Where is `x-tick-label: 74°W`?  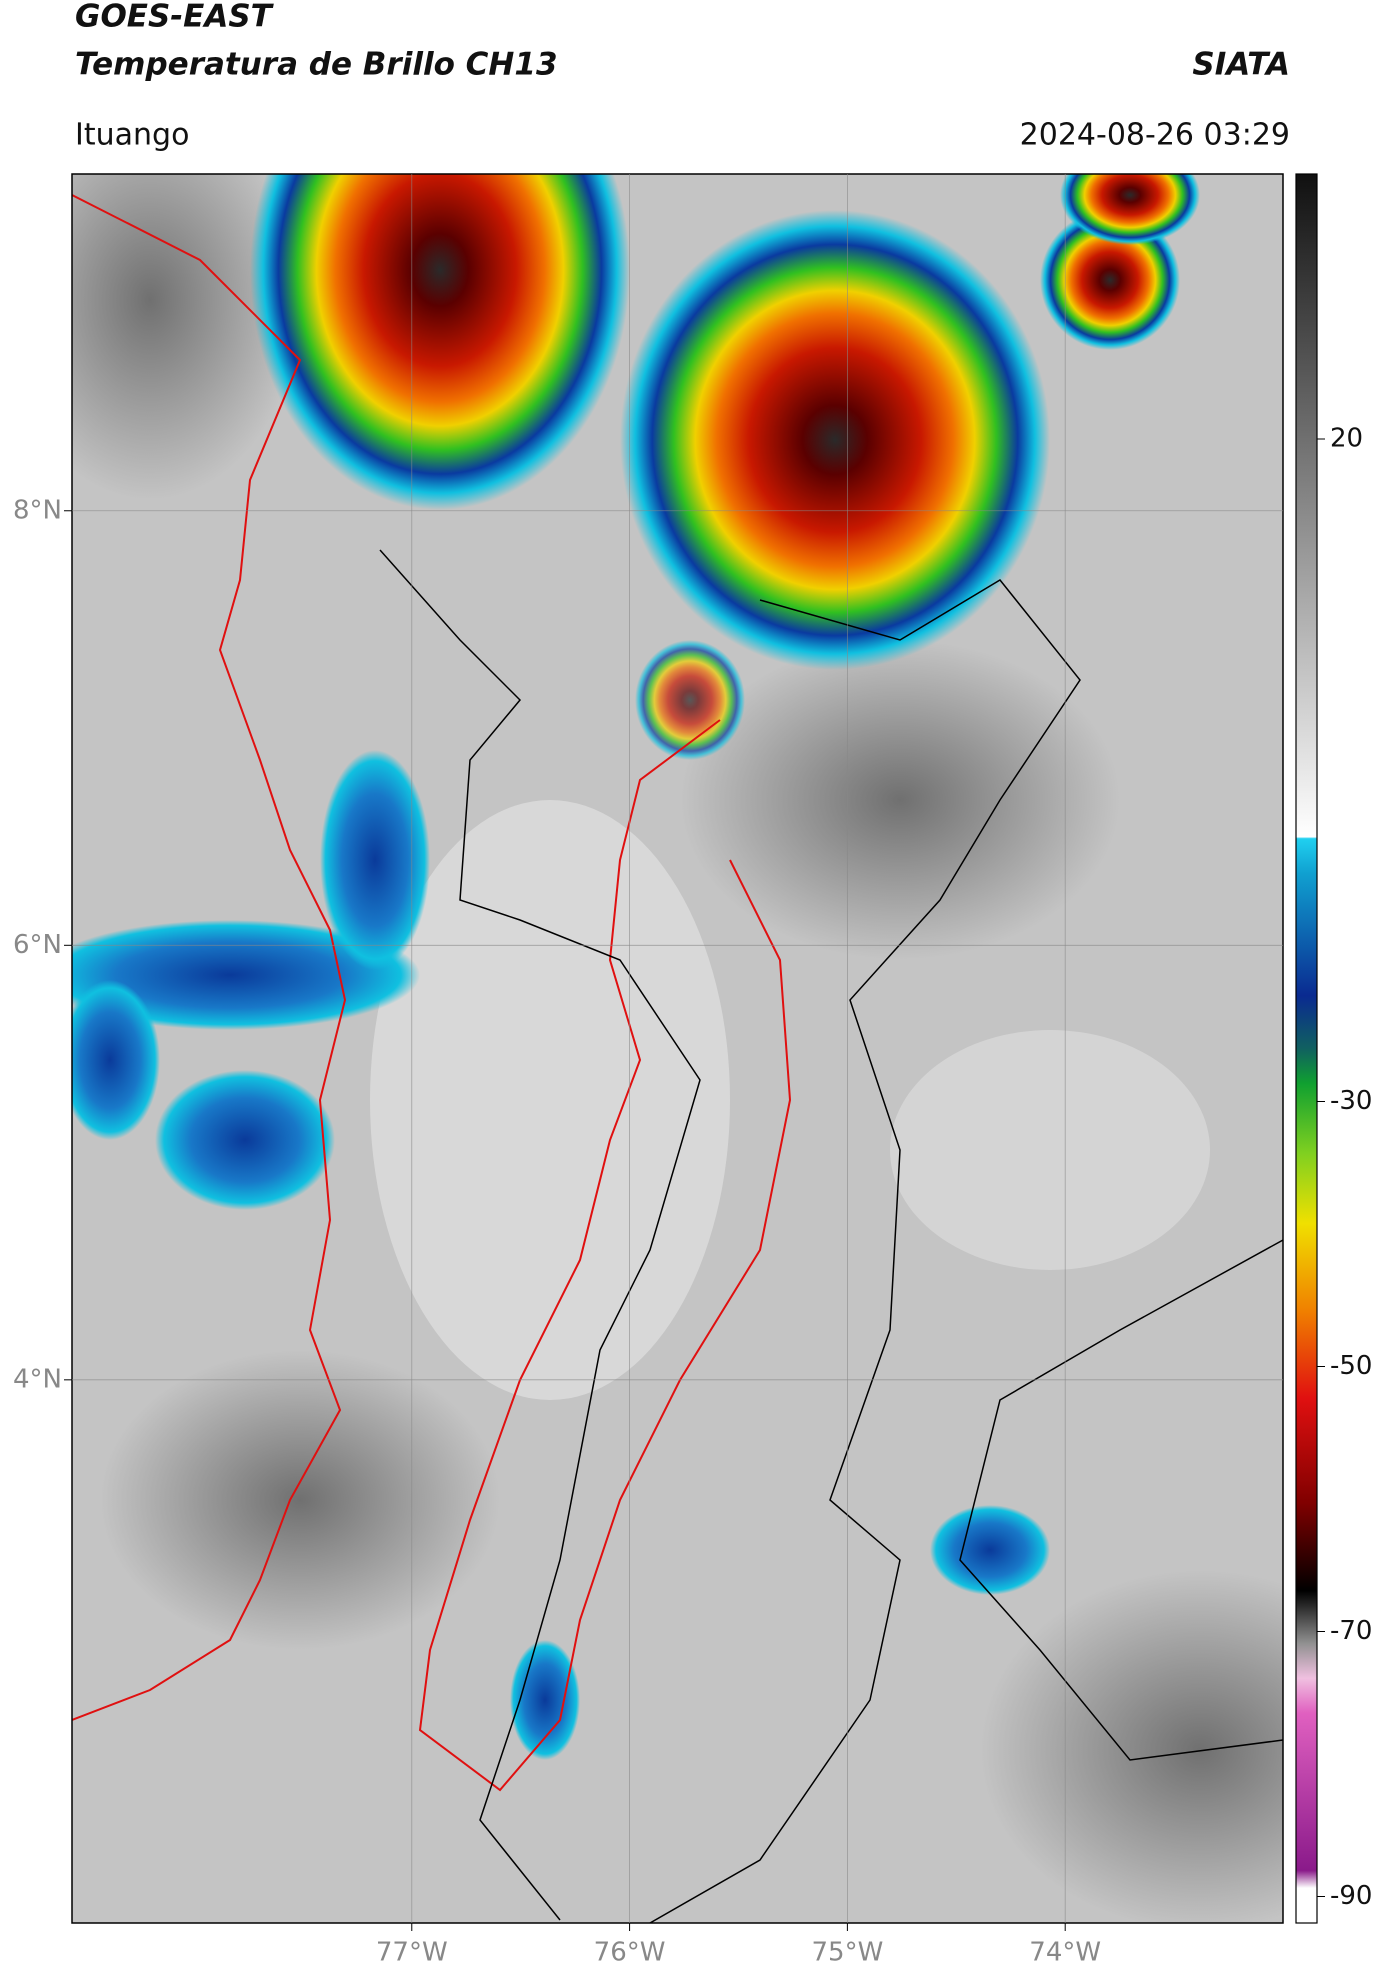 x-tick-label: 74°W is located at coordinates (1065, 1953).